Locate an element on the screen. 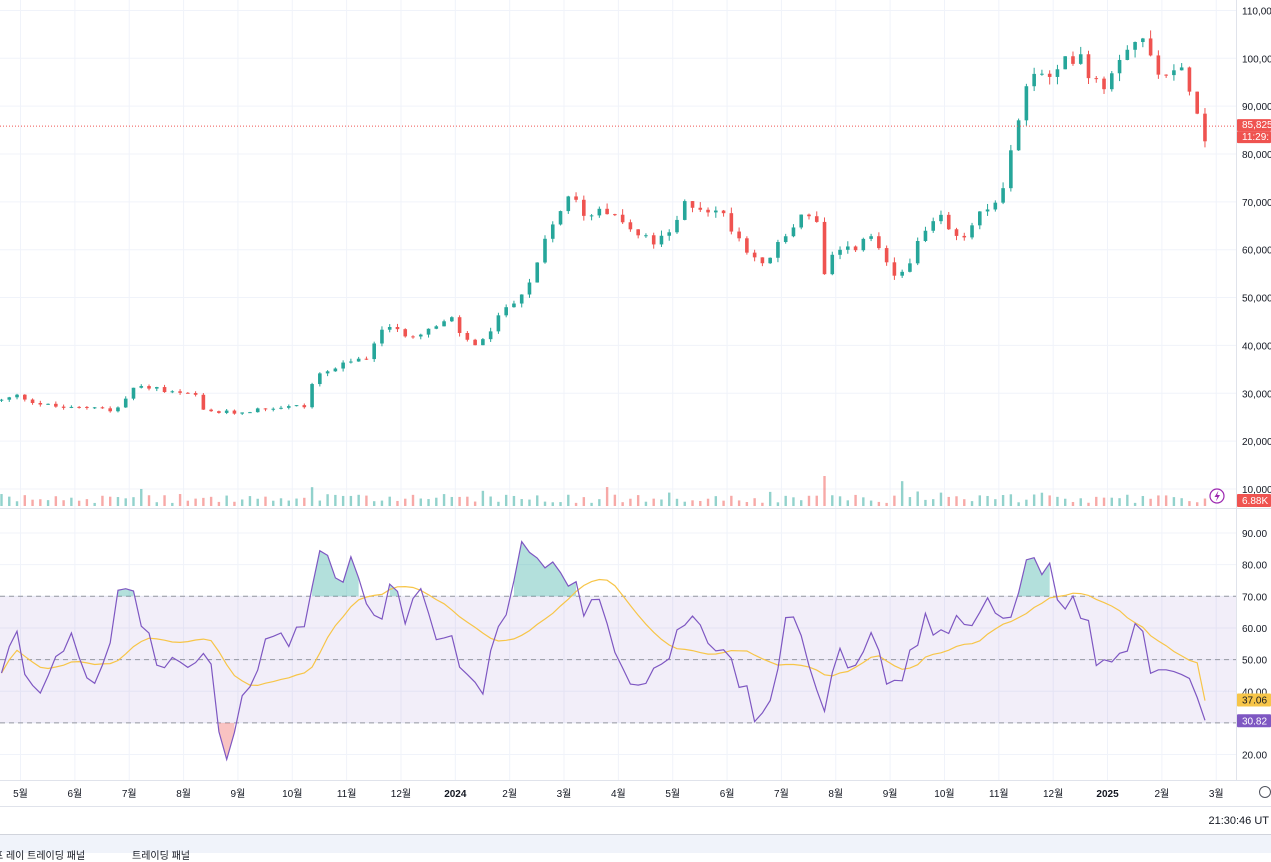  lightning-icon is located at coordinates (1217, 496).